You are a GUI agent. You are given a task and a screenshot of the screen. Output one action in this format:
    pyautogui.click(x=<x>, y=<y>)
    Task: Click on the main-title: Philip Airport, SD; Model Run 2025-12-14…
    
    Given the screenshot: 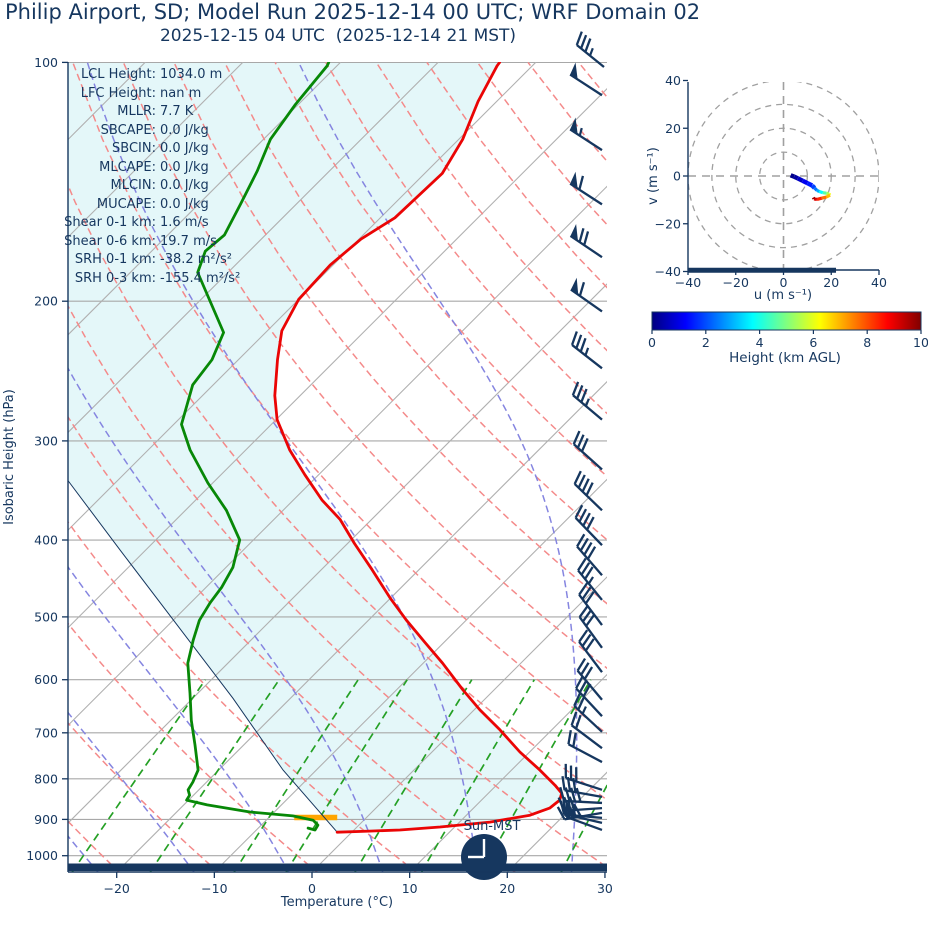 What is the action you would take?
    pyautogui.click(x=353, y=12)
    